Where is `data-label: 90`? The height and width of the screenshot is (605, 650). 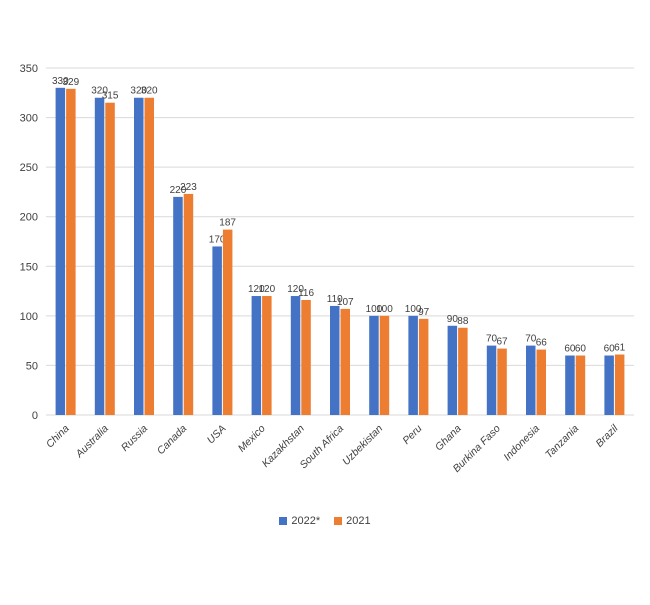
data-label: 90 is located at coordinates (453, 319).